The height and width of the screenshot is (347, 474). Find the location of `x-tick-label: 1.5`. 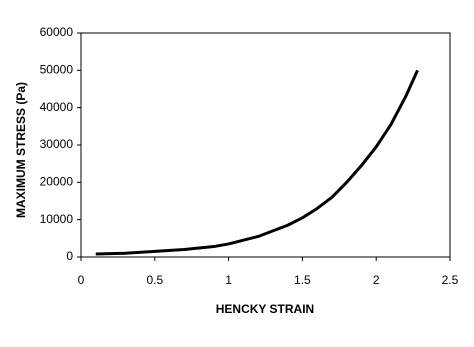

x-tick-label: 1.5 is located at coordinates (302, 280).